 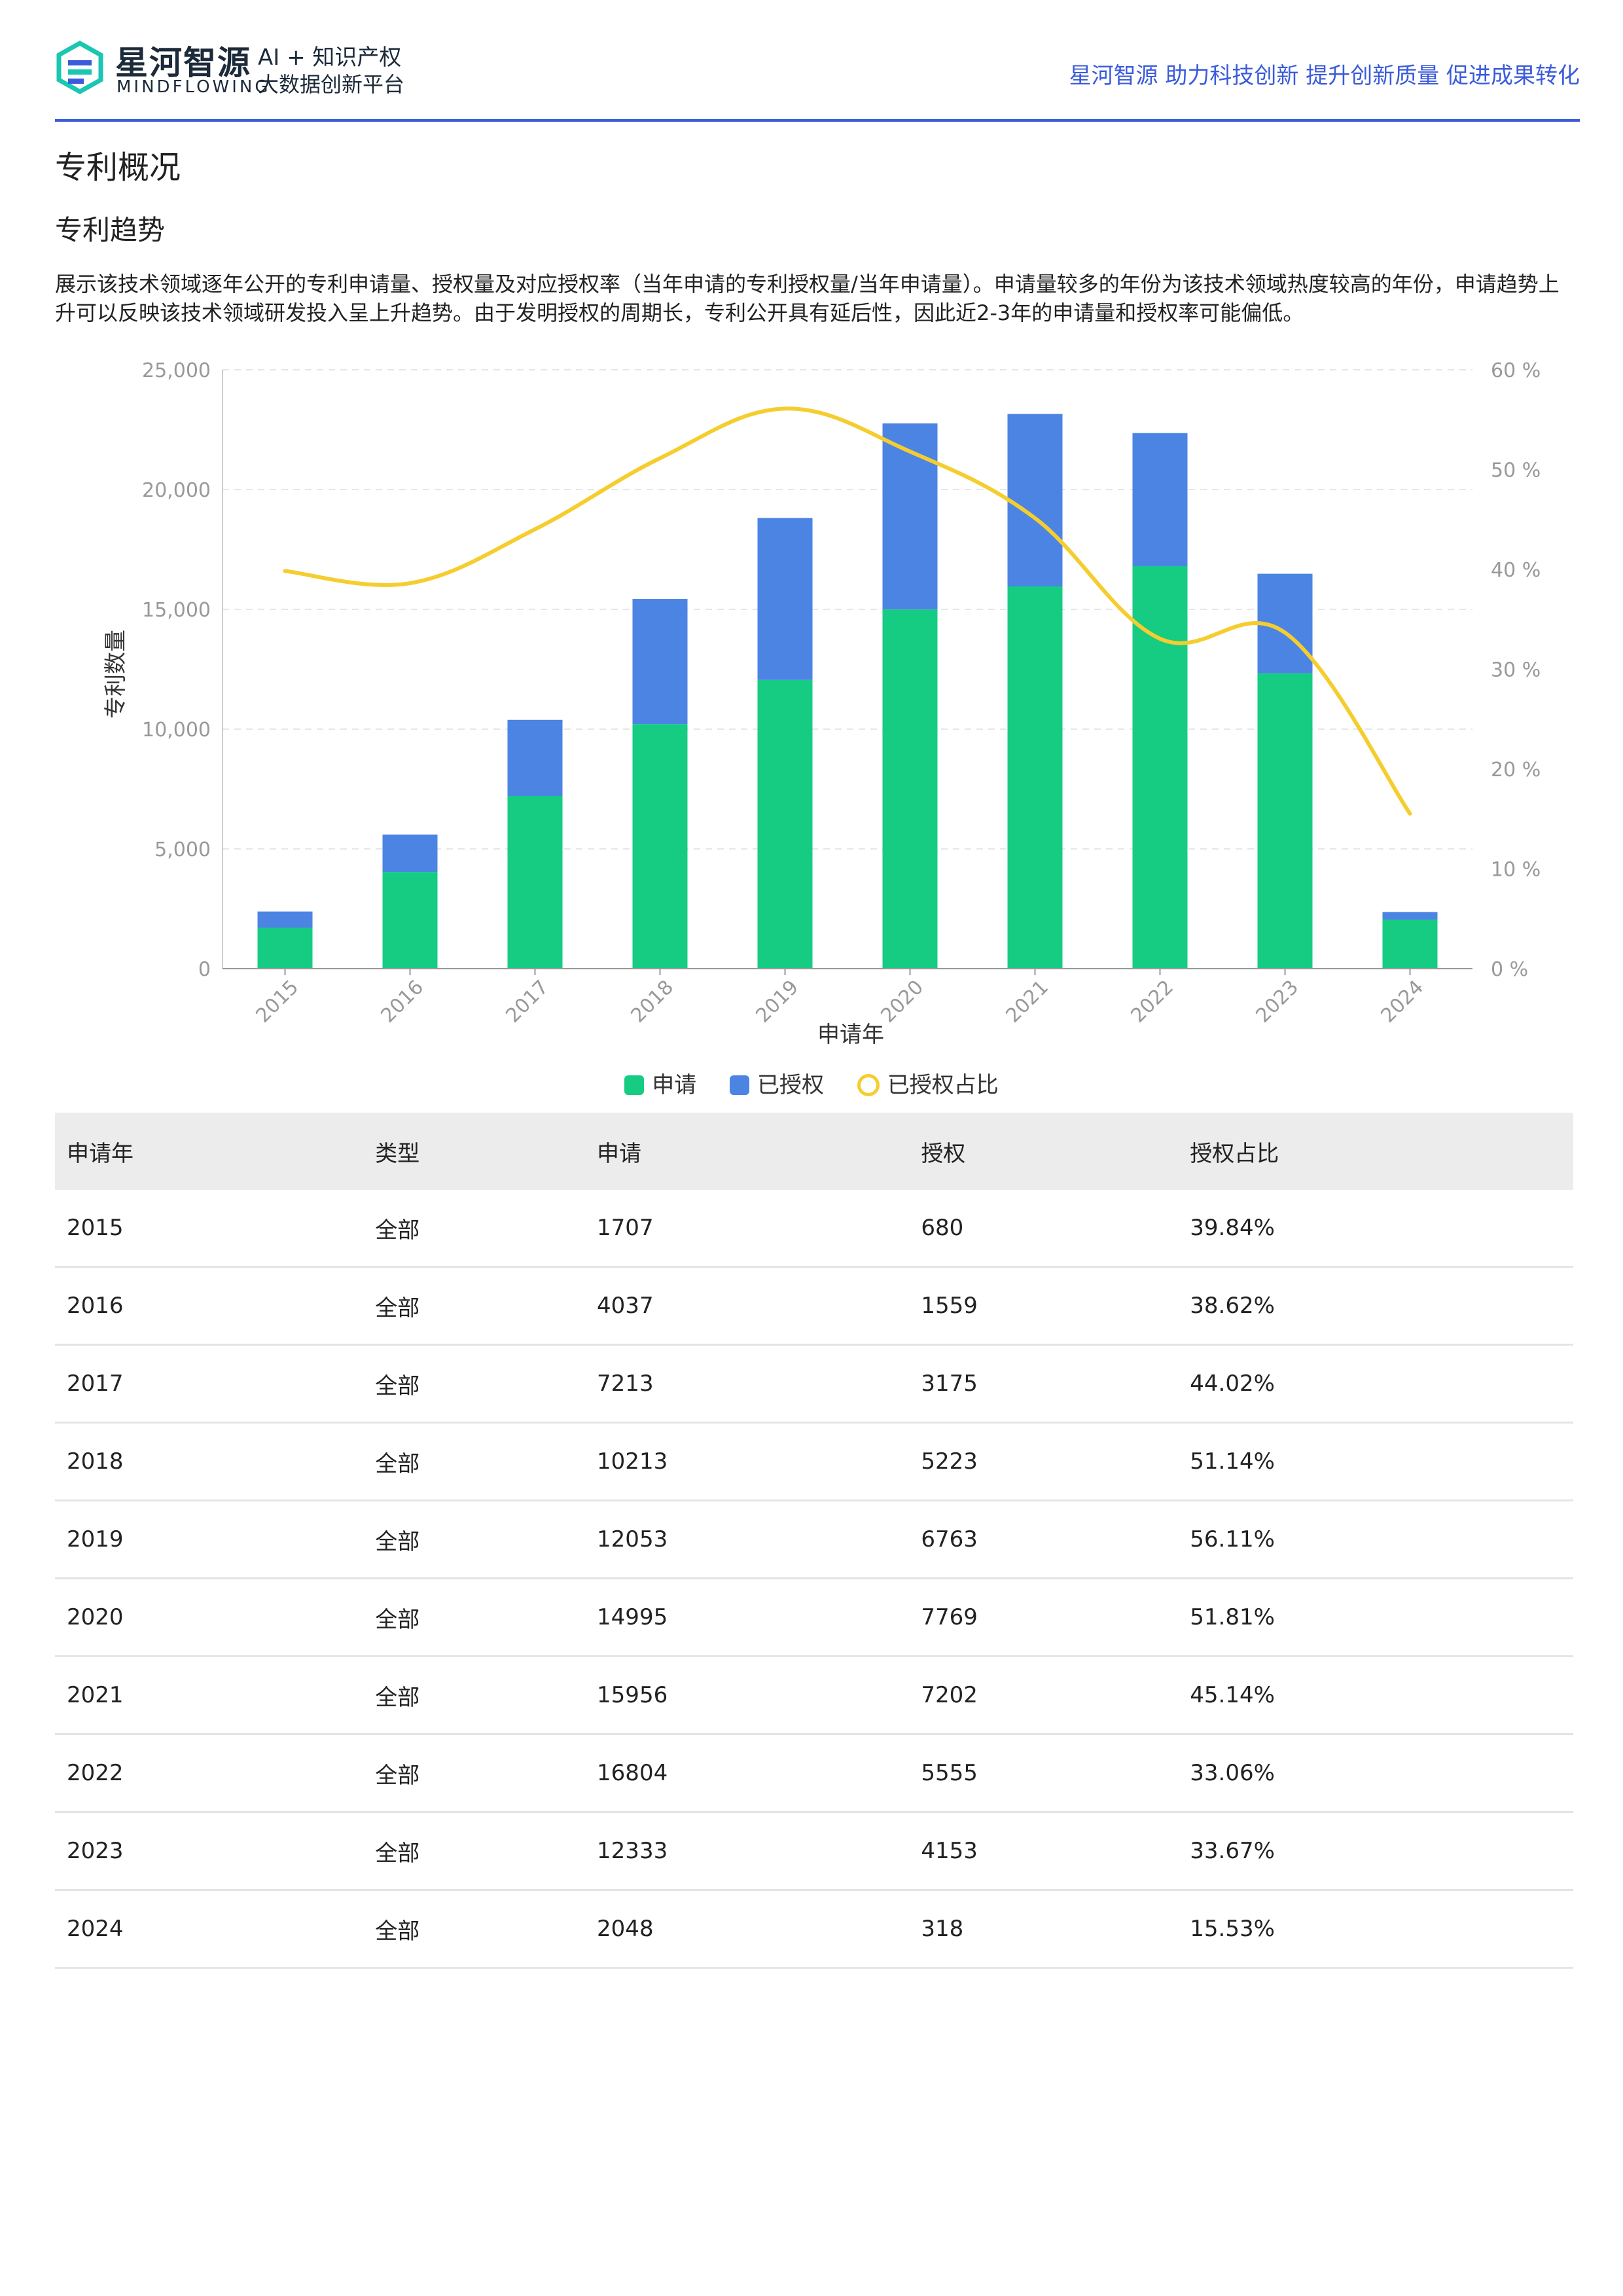 I want to click on table-cell: 45.14%, so click(x=1375, y=1695).